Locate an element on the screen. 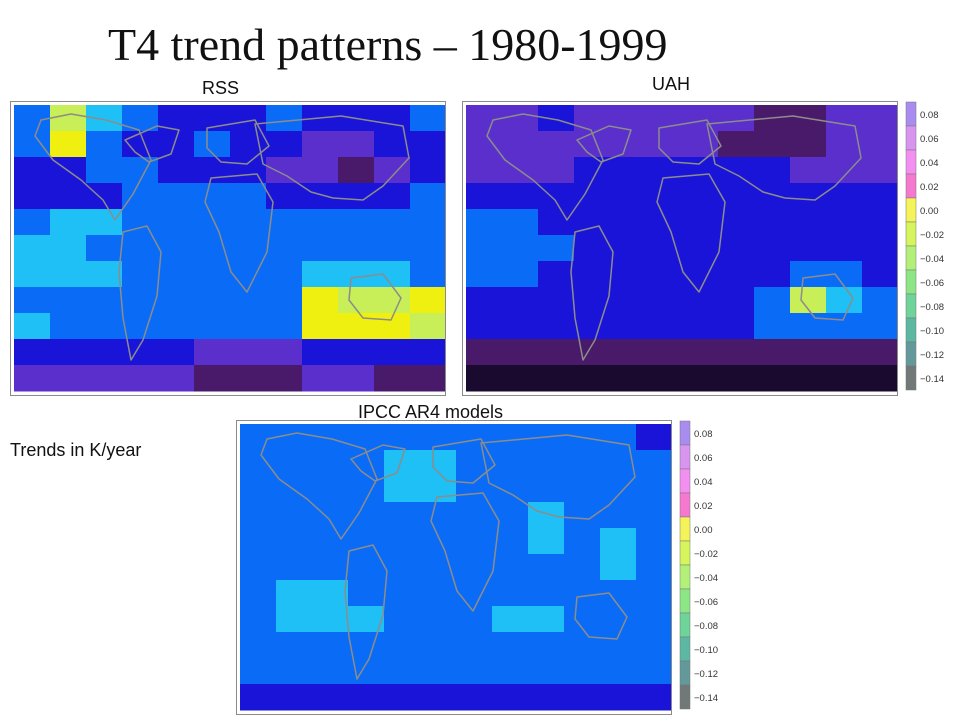 The image size is (960, 720). uah-map-title: UAH is located at coordinates (671, 84).